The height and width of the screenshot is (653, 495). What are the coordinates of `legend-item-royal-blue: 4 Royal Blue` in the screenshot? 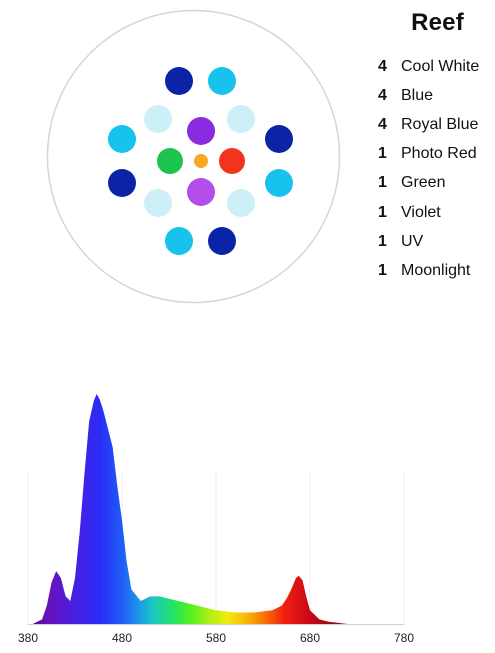 It's located at (436, 124).